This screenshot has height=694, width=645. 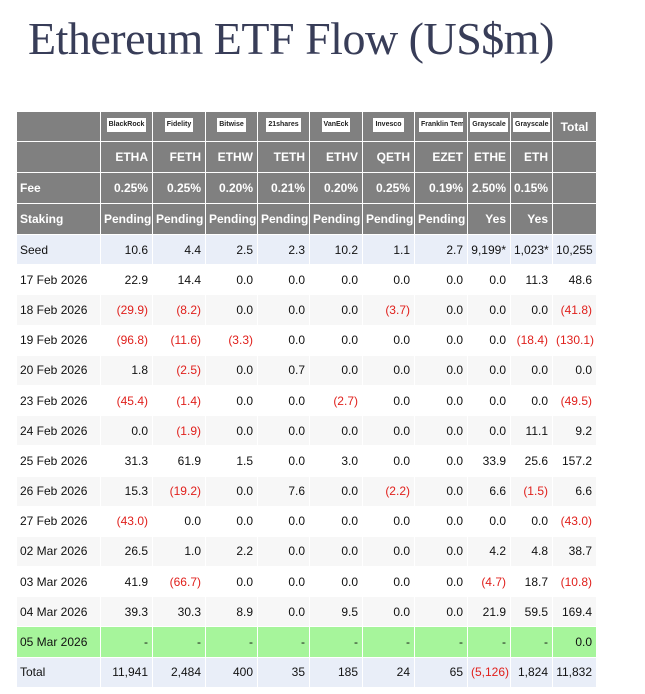 What do you see at coordinates (179, 582) in the screenshot?
I see `flow-cell: (66.7)` at bounding box center [179, 582].